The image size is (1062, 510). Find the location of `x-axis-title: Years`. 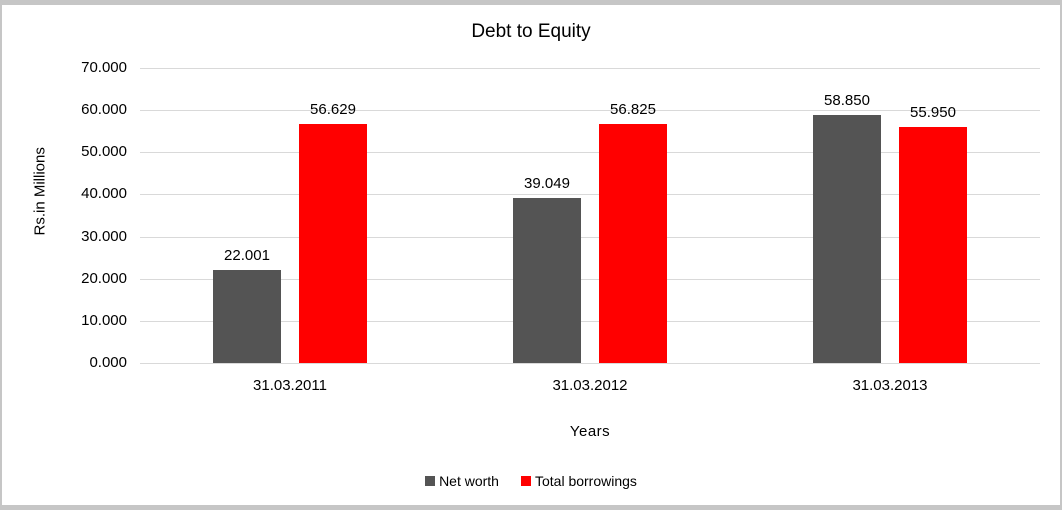

x-axis-title: Years is located at coordinates (590, 431).